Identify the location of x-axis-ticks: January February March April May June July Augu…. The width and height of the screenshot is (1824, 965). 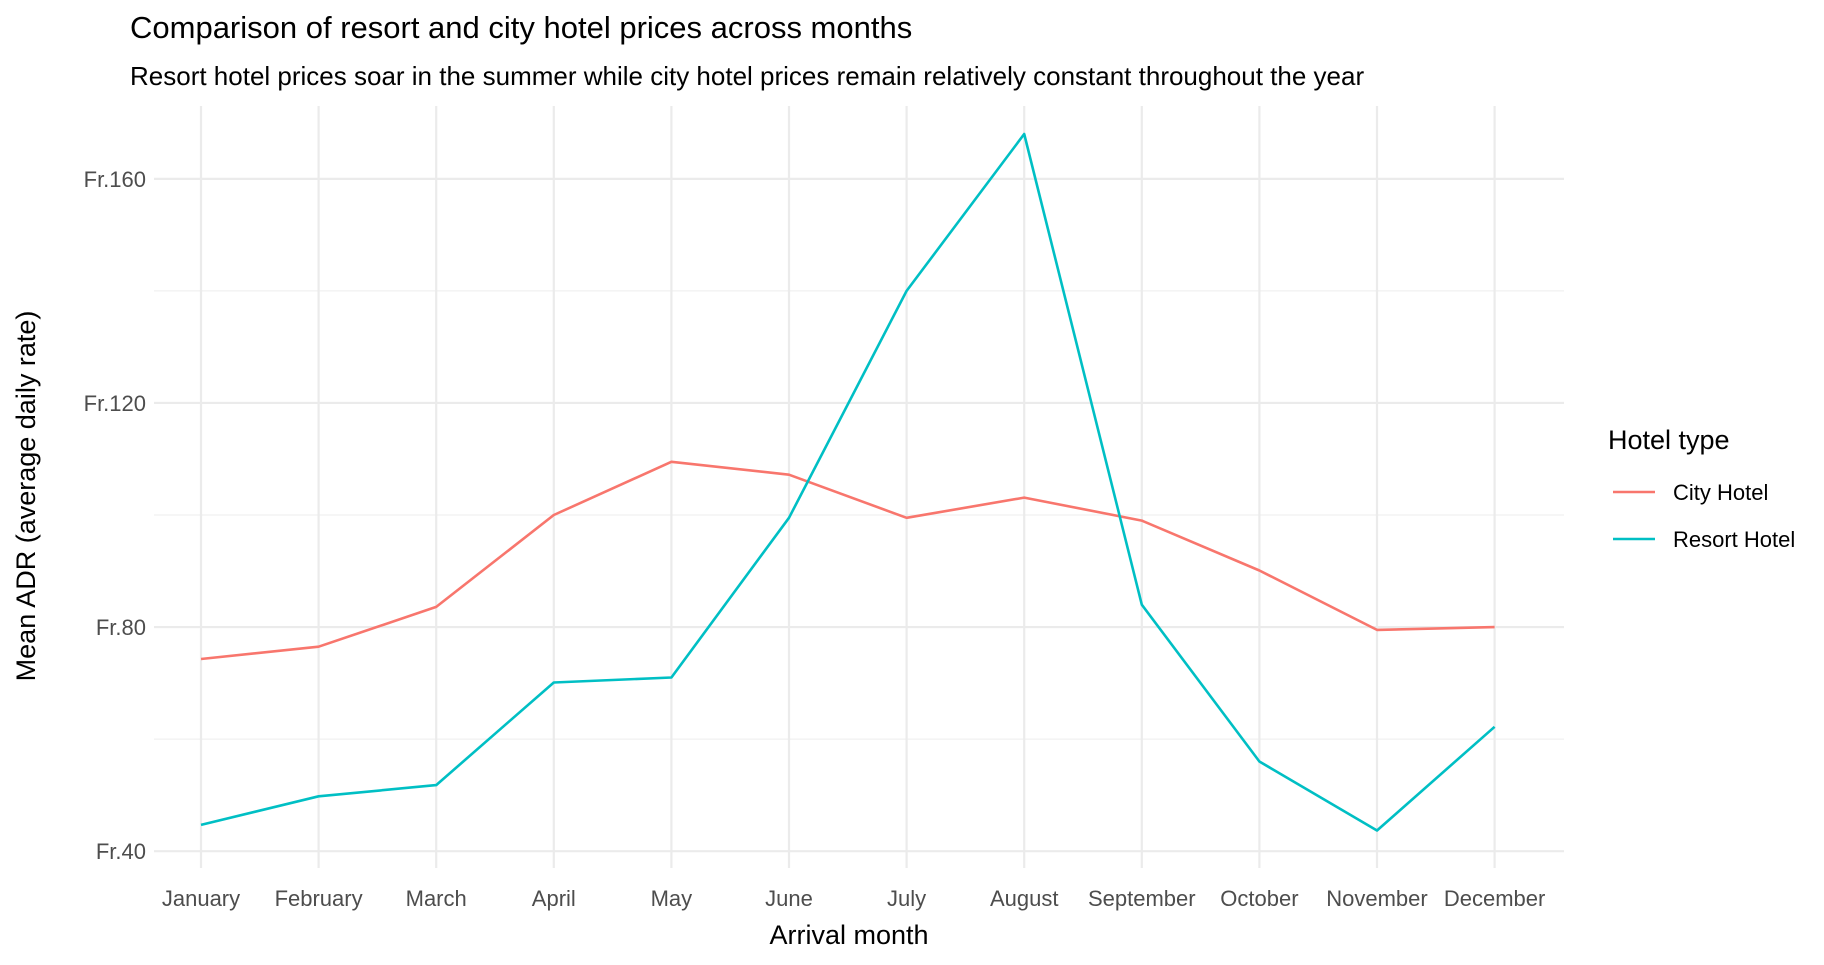
(853, 898).